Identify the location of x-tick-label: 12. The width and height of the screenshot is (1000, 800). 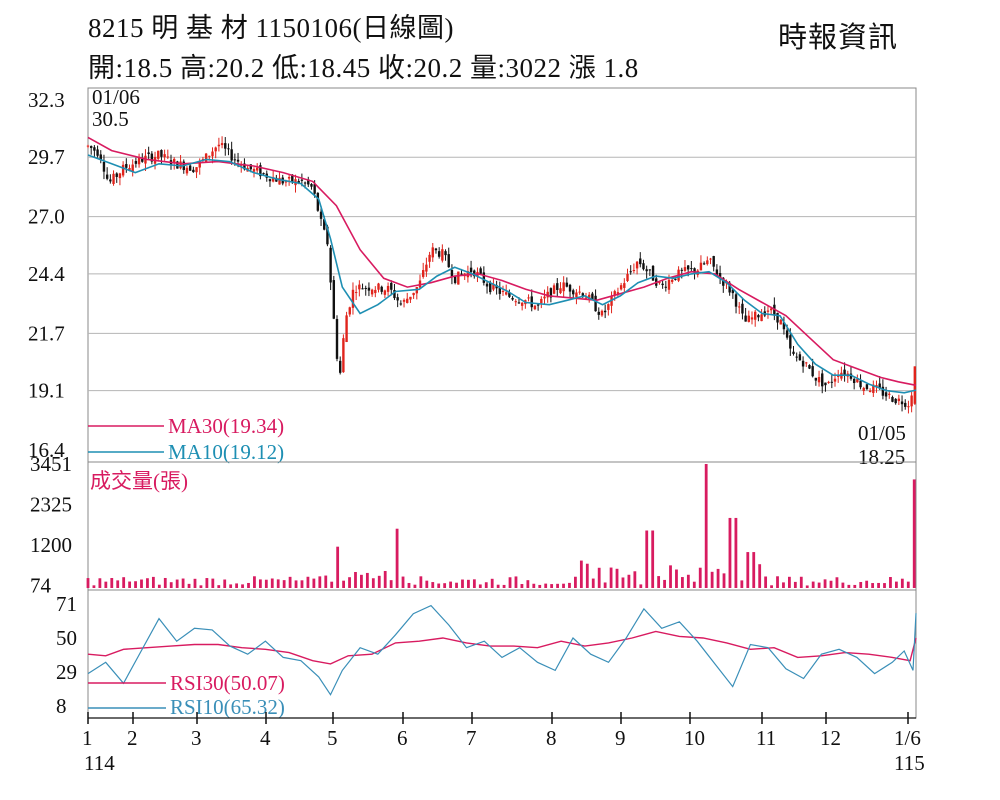
(830, 738).